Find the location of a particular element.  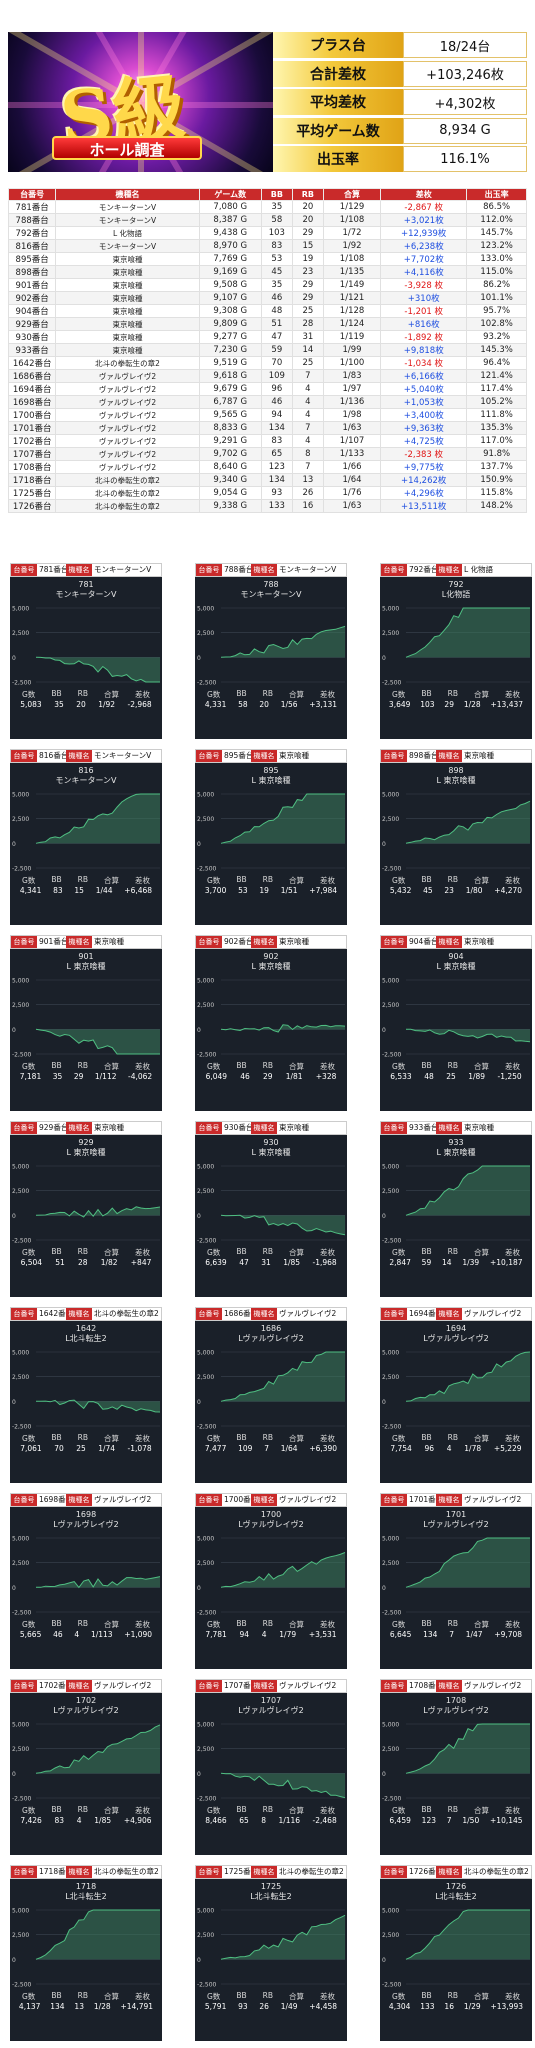

table-cell: 1/99 is located at coordinates (352, 350).